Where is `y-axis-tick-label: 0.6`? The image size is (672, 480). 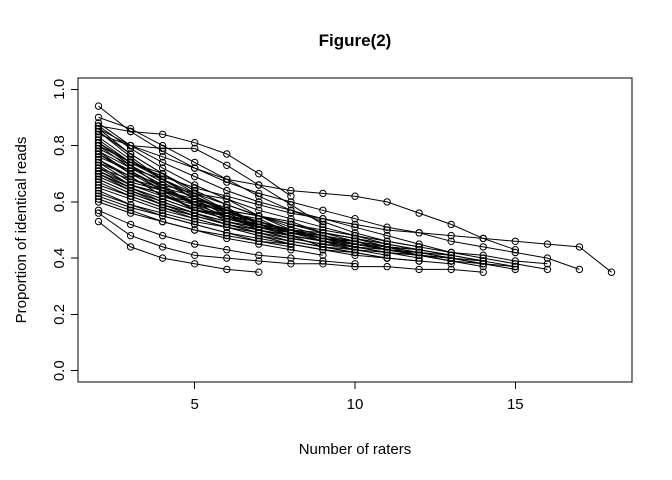
y-axis-tick-label: 0.6 is located at coordinates (59, 201).